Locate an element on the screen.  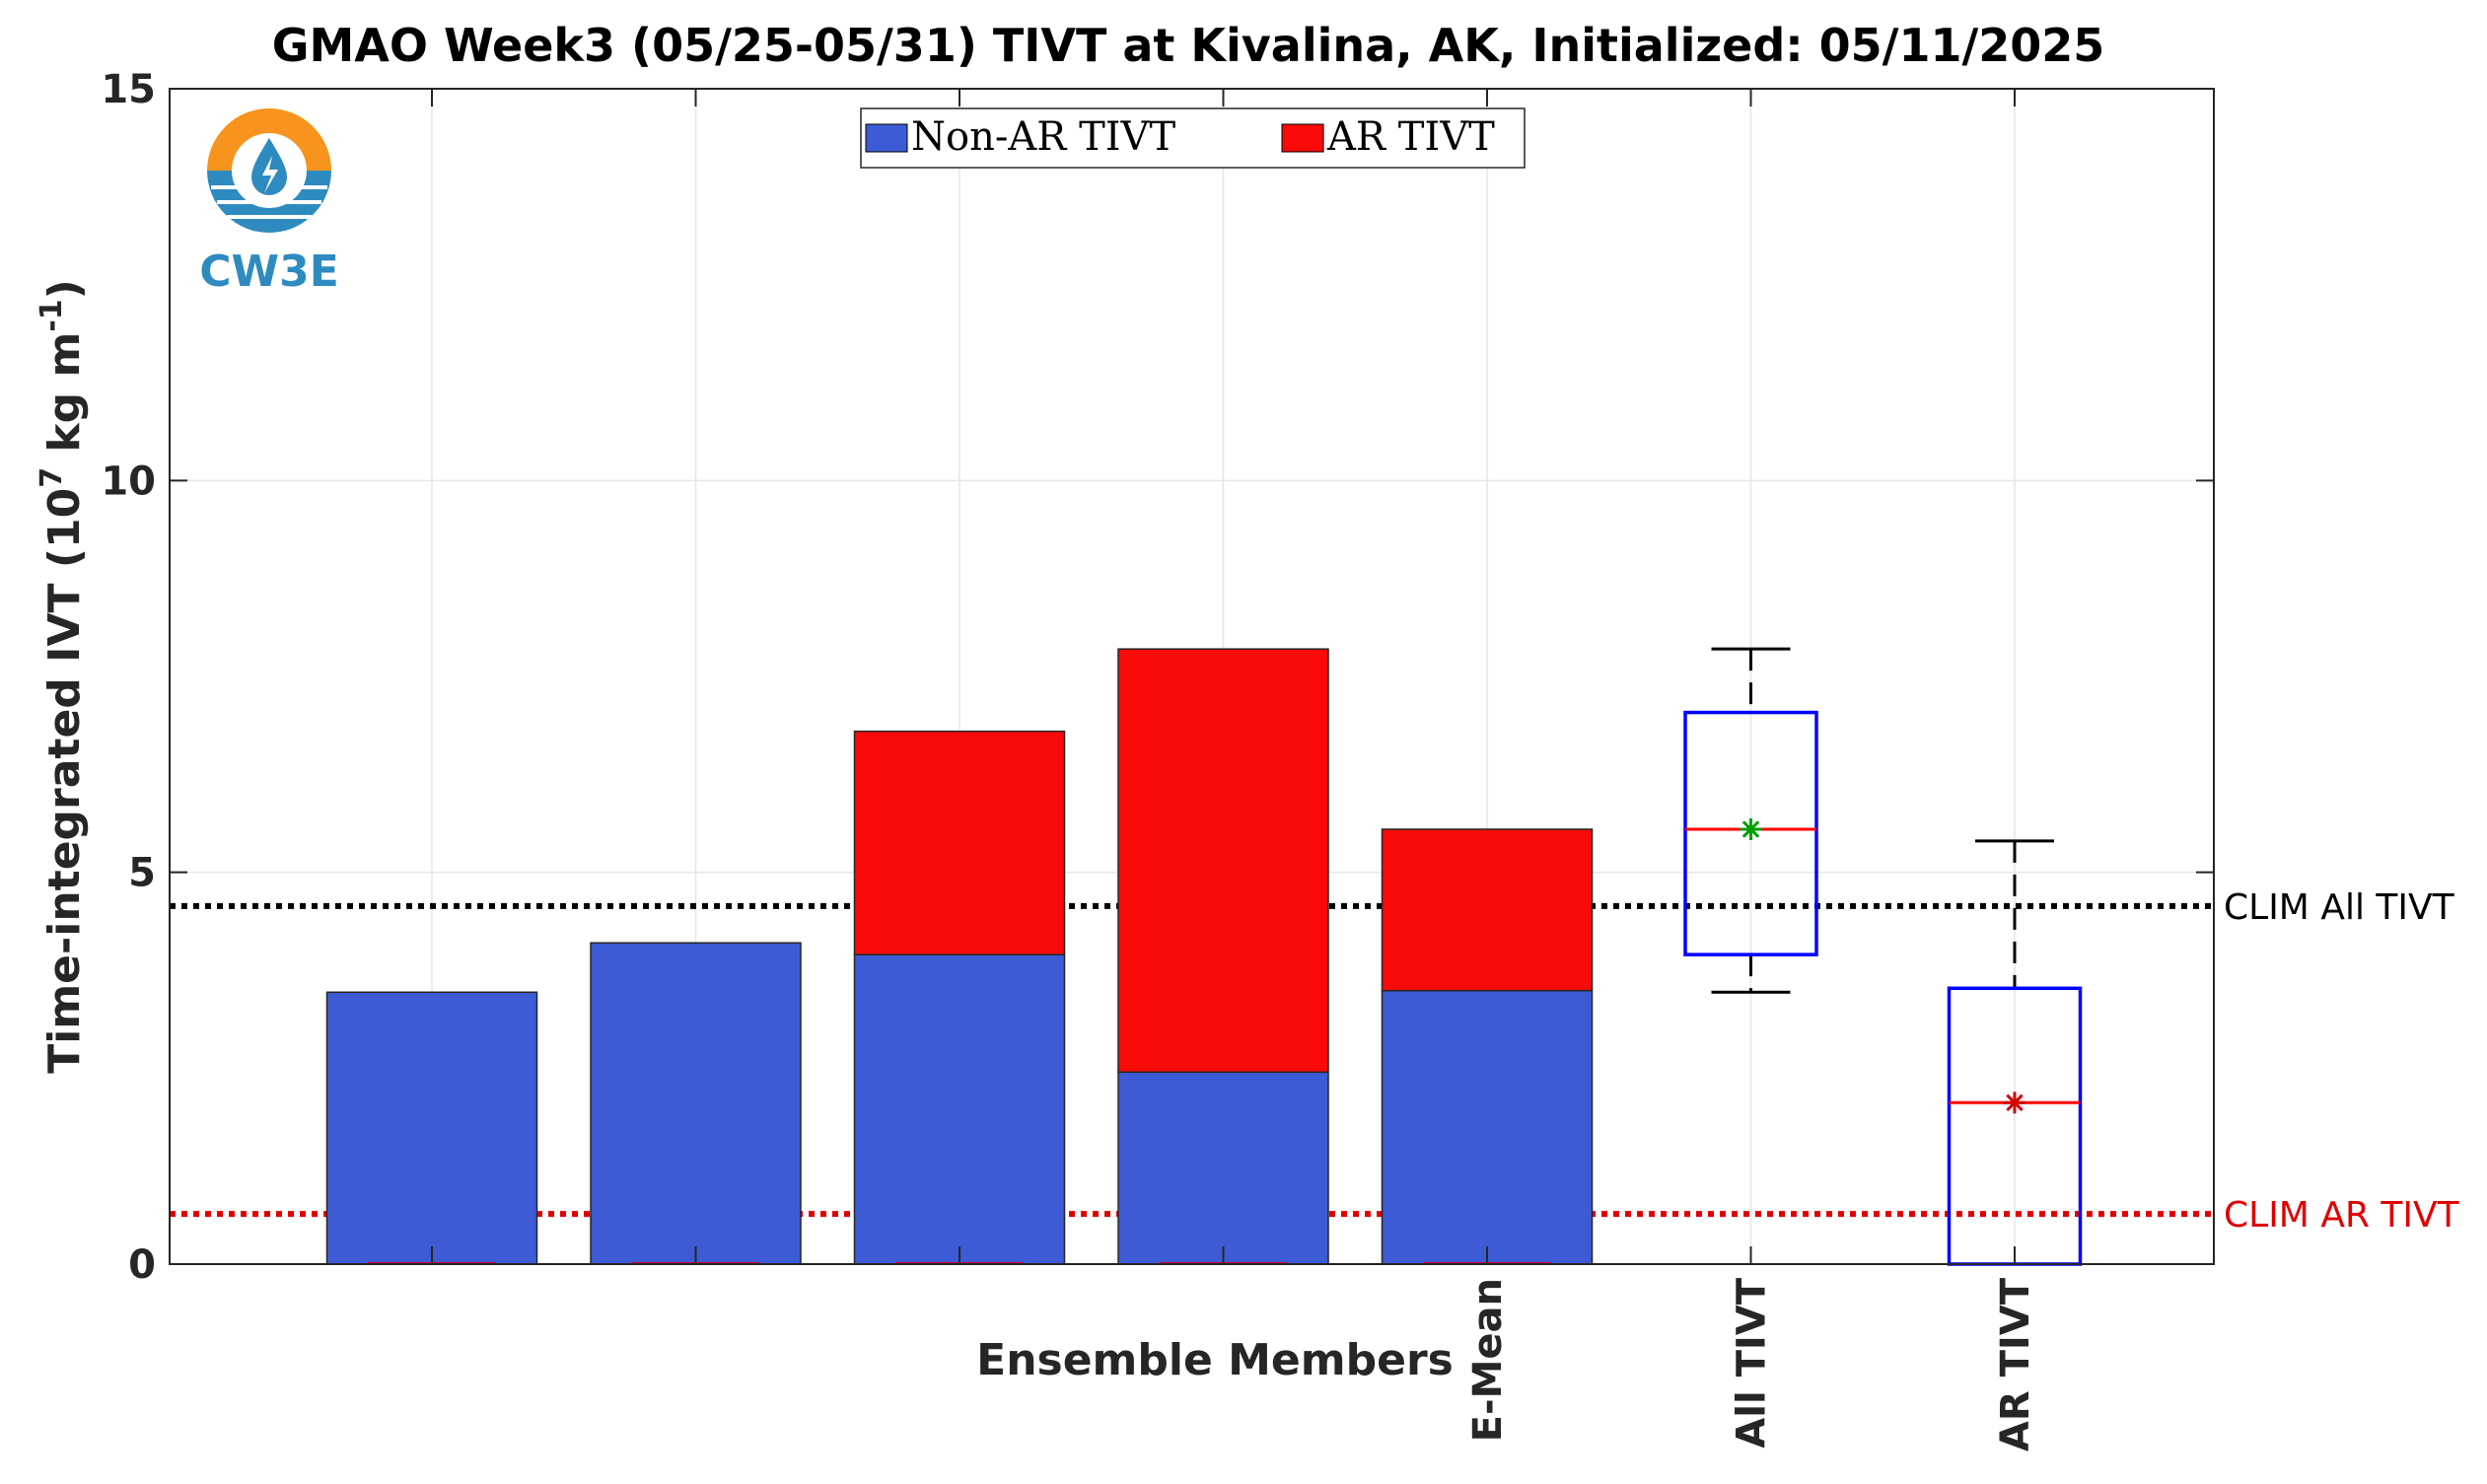
y-tick-label: 0 is located at coordinates (142, 1265).